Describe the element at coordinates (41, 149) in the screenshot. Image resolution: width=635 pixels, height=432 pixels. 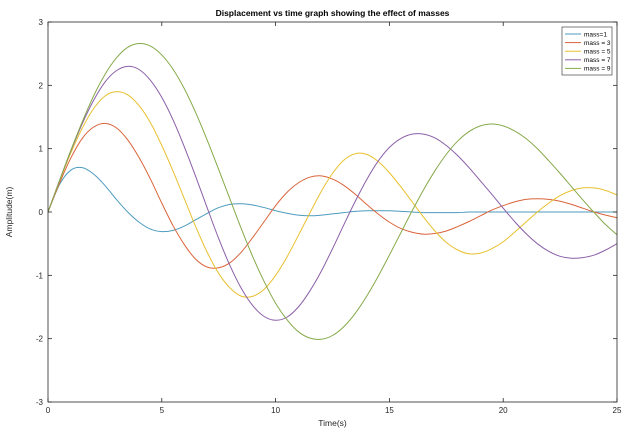
I see `y-tick-label: 1` at that location.